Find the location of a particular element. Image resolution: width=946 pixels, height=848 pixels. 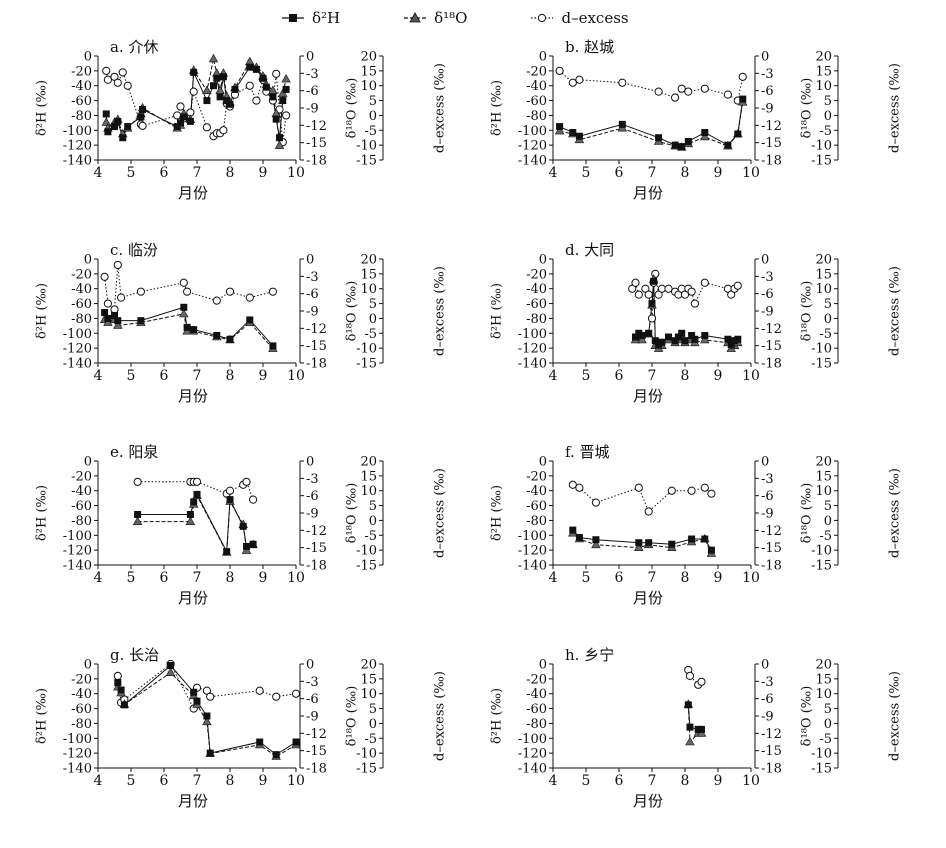

panel-title: d. 大同 is located at coordinates (590, 250).